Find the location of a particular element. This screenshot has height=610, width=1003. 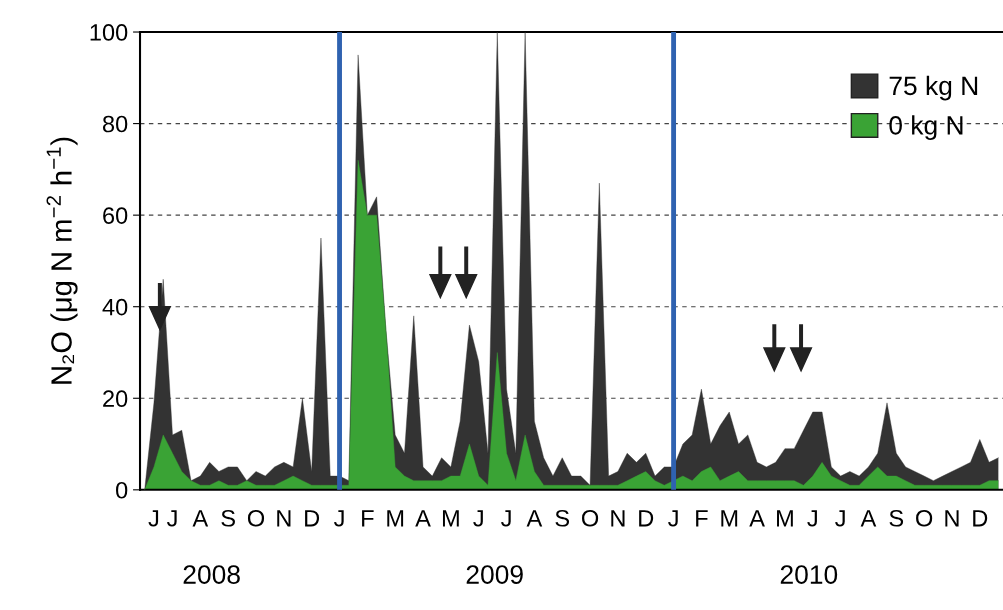

y-tick-label: 80 is located at coordinates (115, 124).